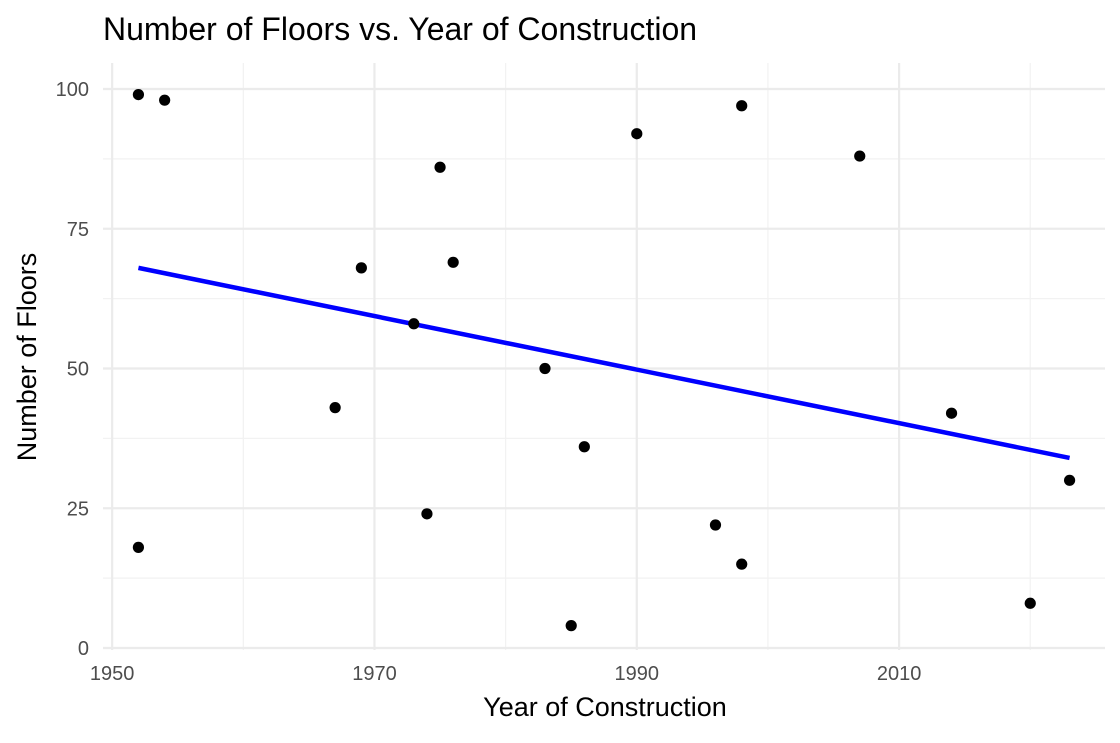  I want to click on x-tick-label: 1970, so click(374, 674).